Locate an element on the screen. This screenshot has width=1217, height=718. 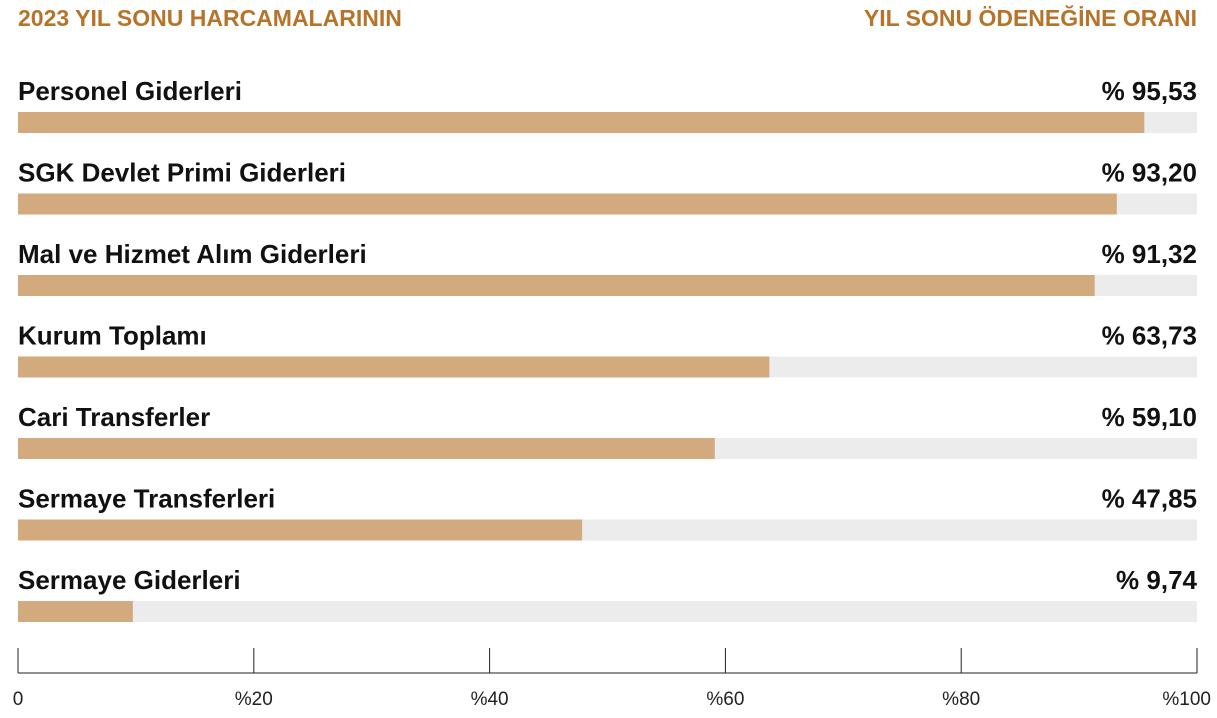
x-tick-label: %20 is located at coordinates (254, 699).